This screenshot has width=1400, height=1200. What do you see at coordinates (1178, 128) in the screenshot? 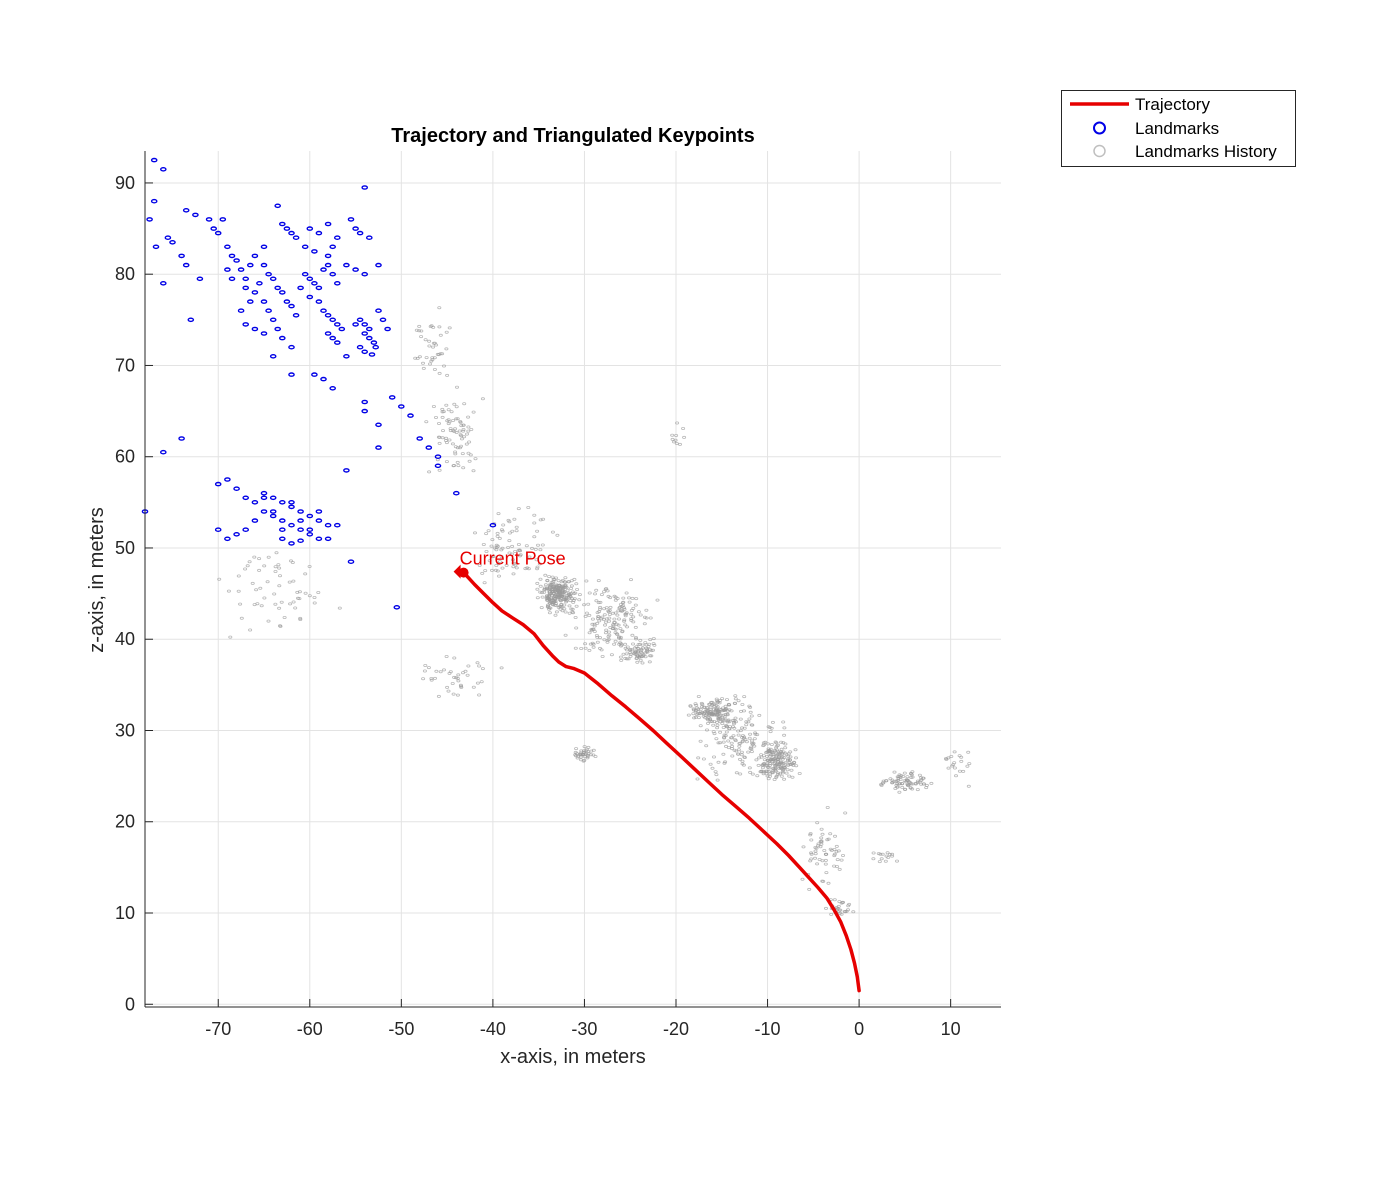
I see `legend: Trajectory Landmarks Landmarks History` at bounding box center [1178, 128].